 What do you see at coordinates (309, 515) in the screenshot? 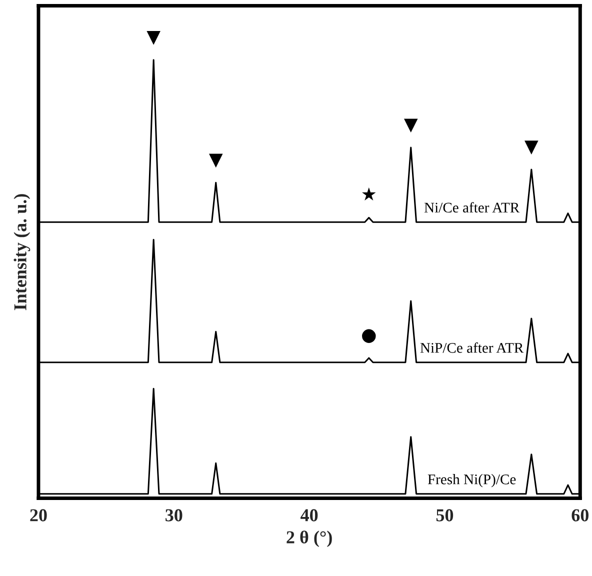
I see `x-tick-label: 40` at bounding box center [309, 515].